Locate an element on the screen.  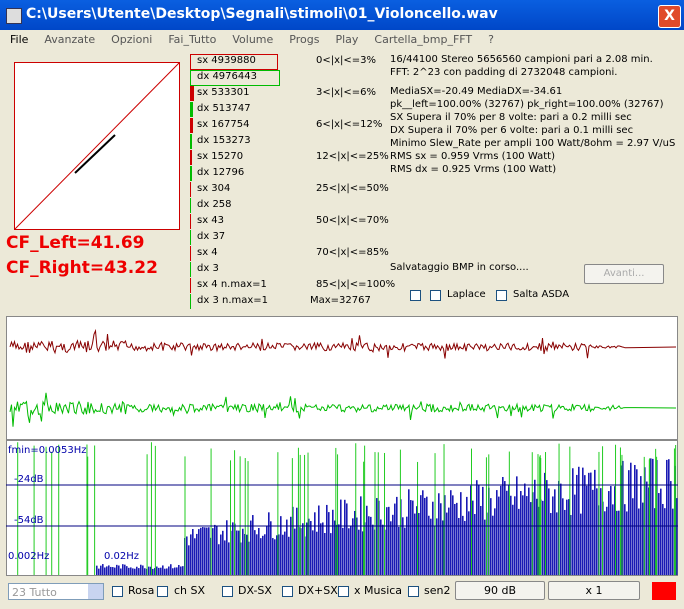
combo-arrow is located at coordinates (95, 591).